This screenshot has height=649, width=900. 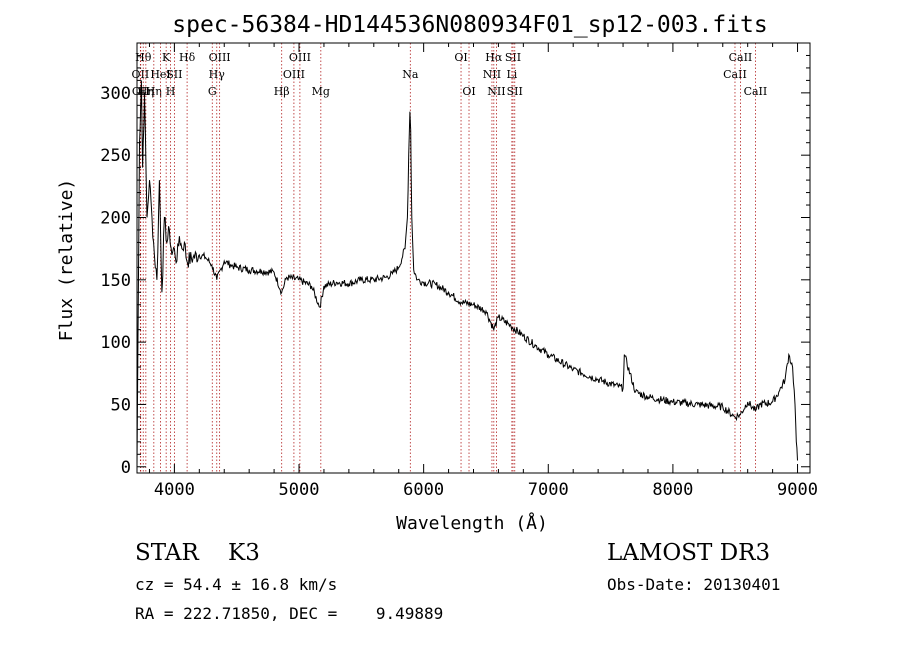 What do you see at coordinates (171, 91) in the screenshot?
I see `spectral-line-label-7: H` at bounding box center [171, 91].